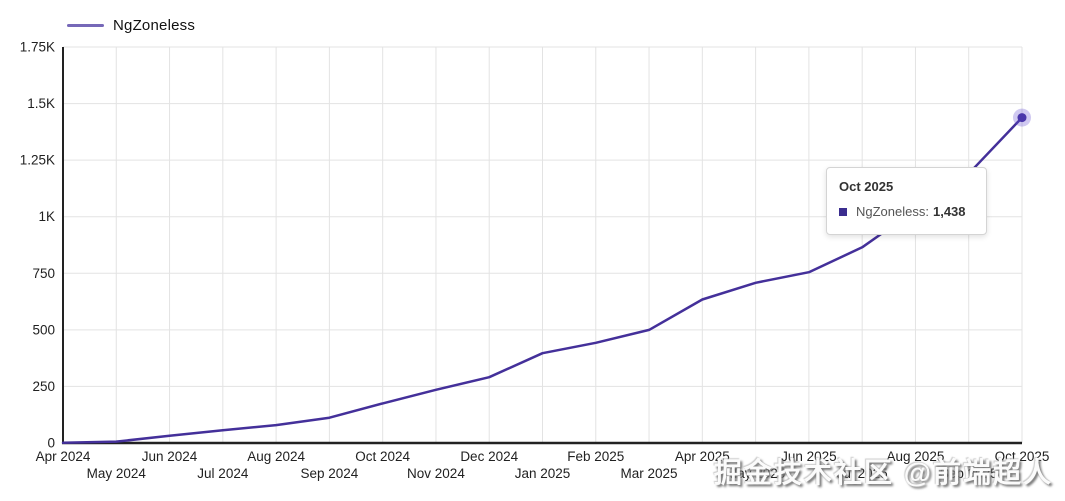  I want to click on x-tick-label: May 2025, so click(755, 473).